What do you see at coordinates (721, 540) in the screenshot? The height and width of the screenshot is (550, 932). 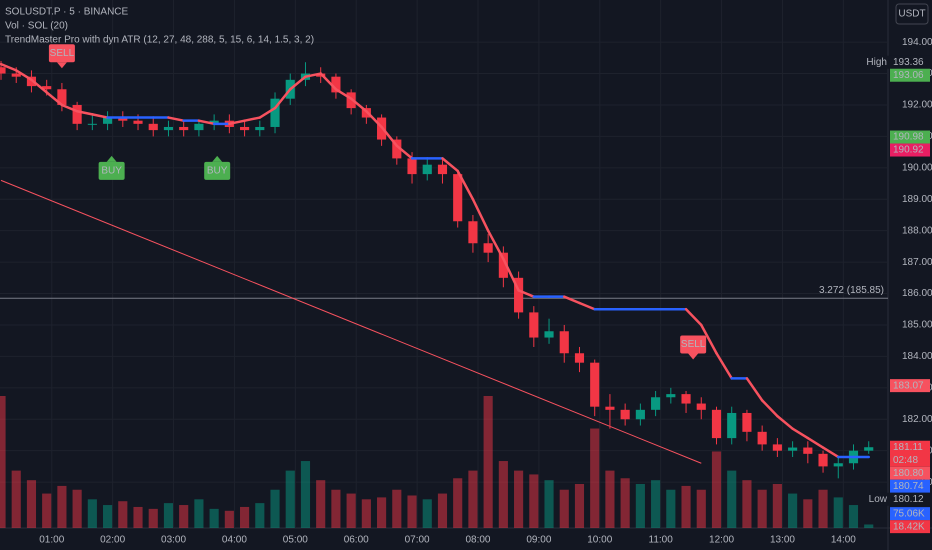 I see `x-tick-label: 12:00` at bounding box center [721, 540].